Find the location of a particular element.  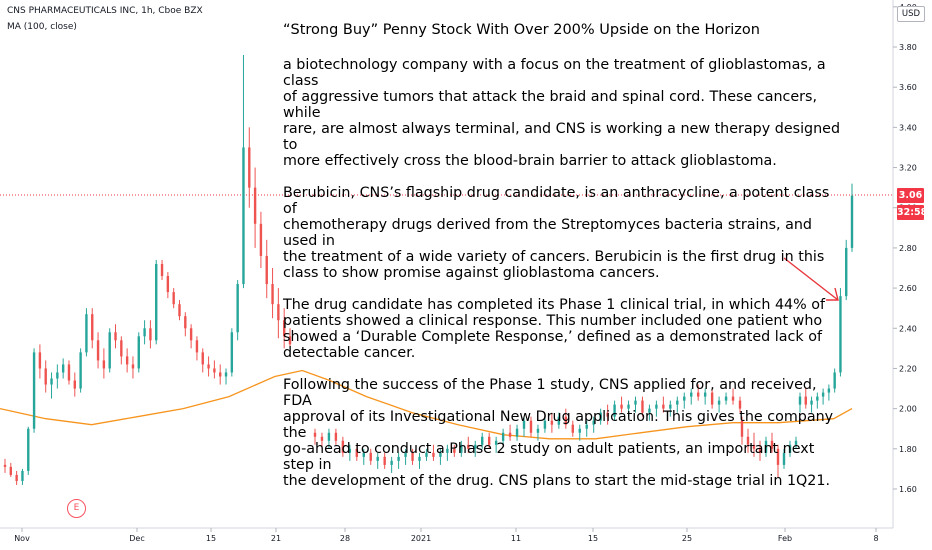

time-tick-label: 11 is located at coordinates (516, 538).